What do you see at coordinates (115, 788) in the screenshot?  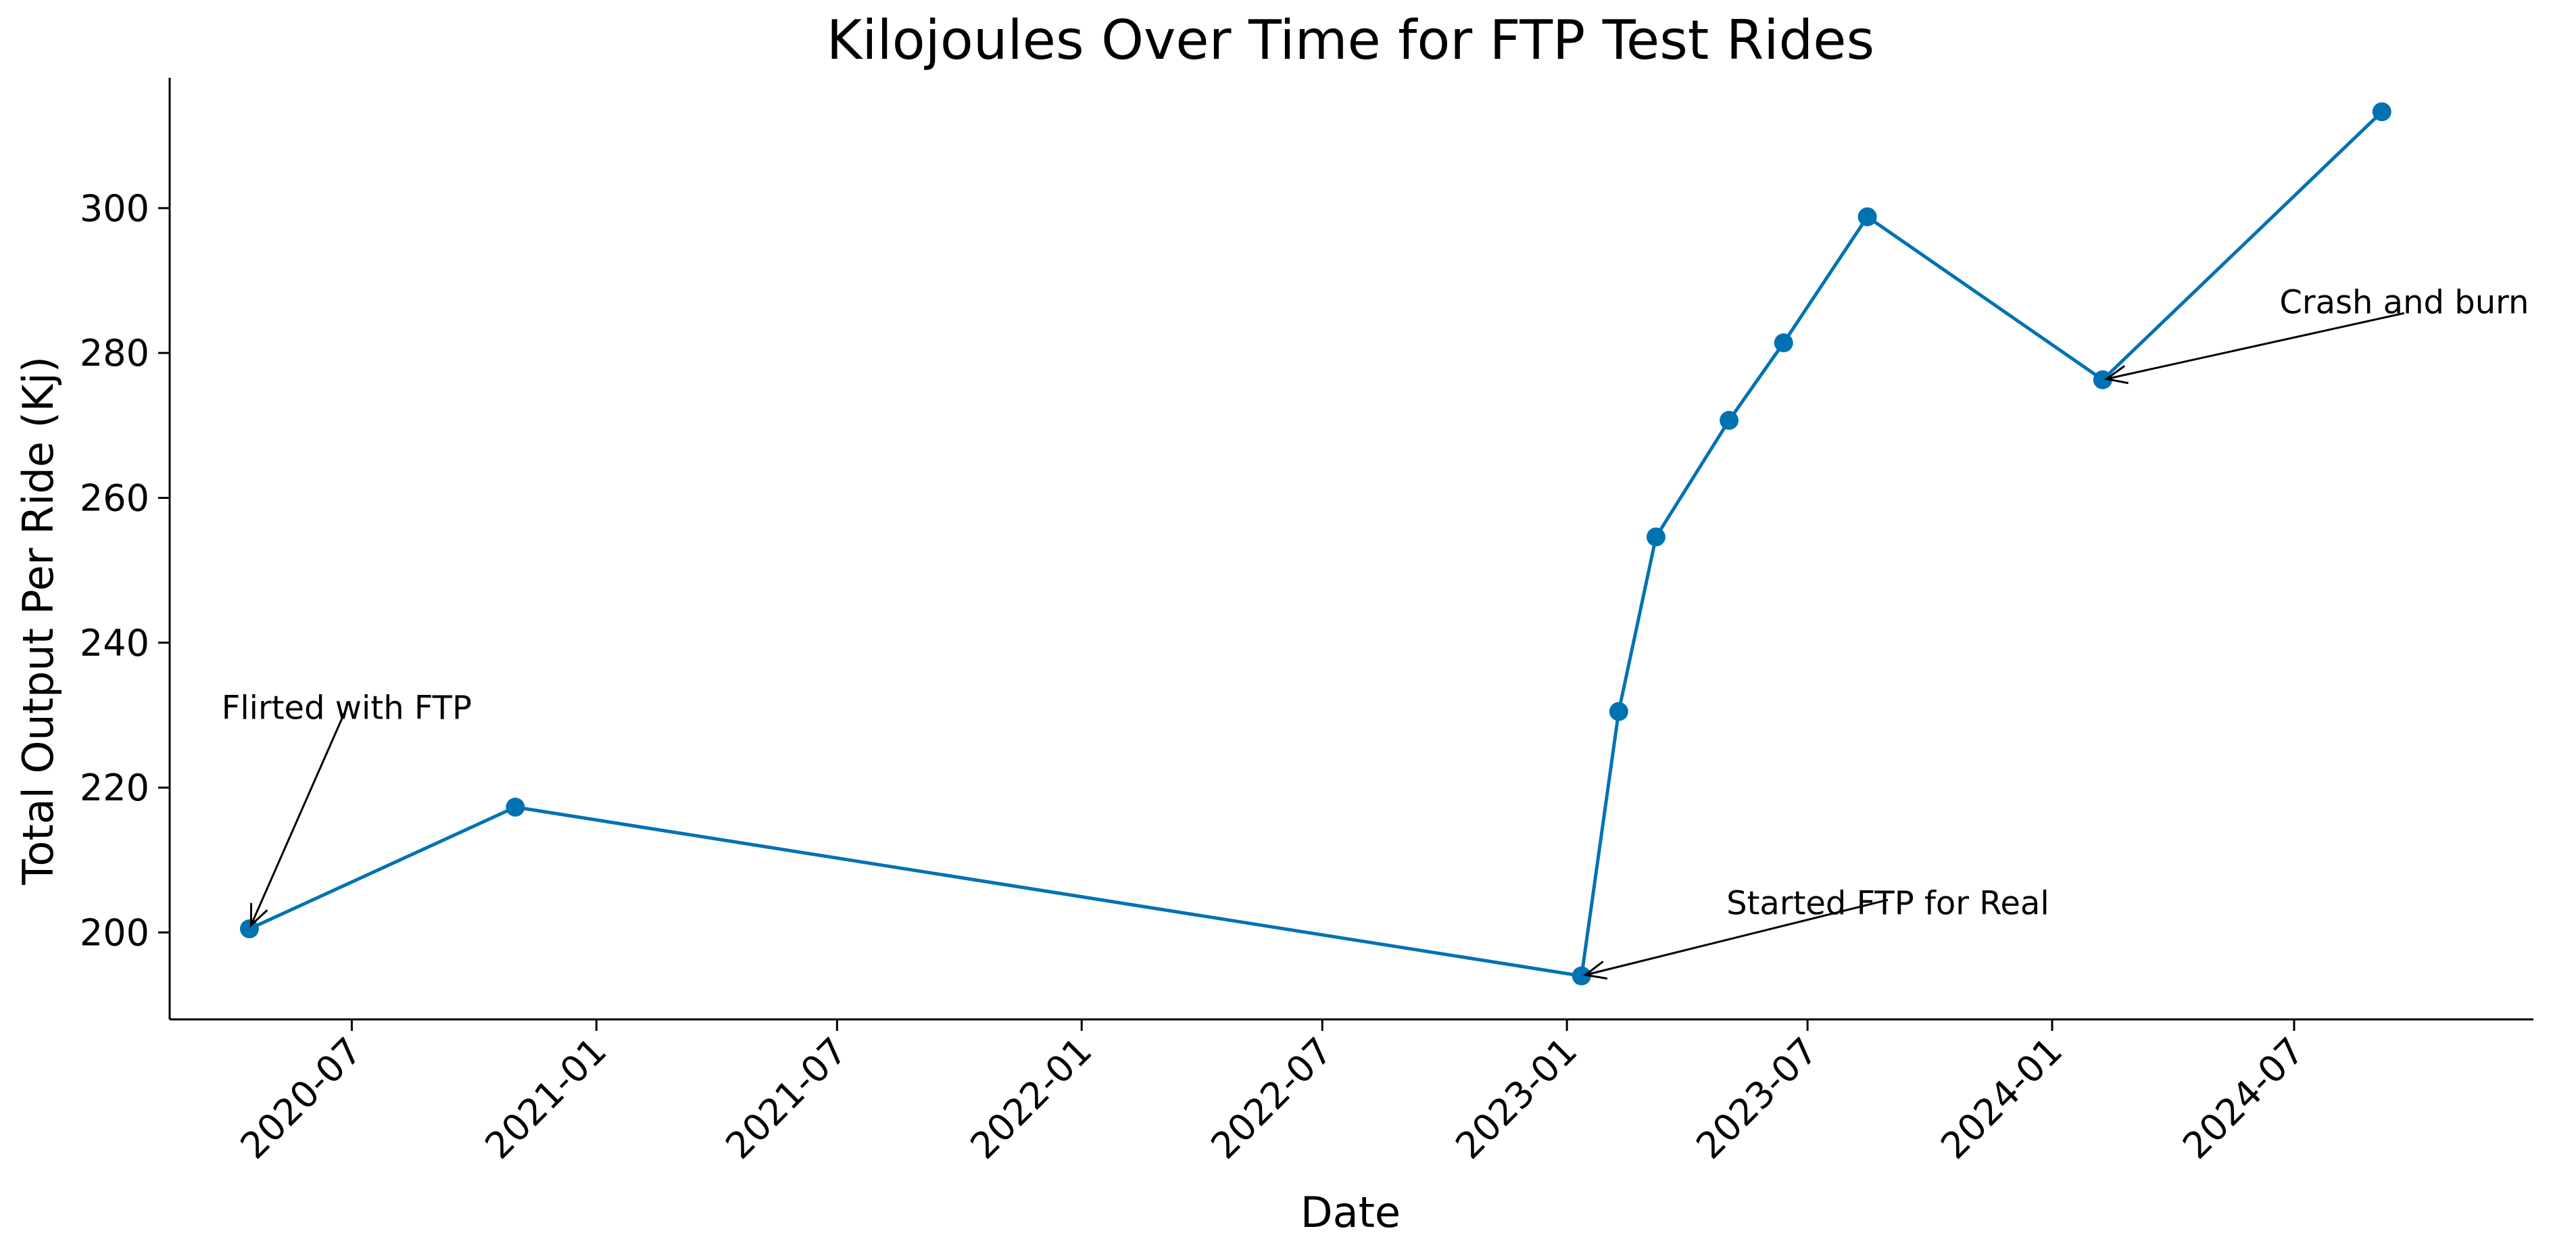 I see `y-tick-label: 220` at bounding box center [115, 788].